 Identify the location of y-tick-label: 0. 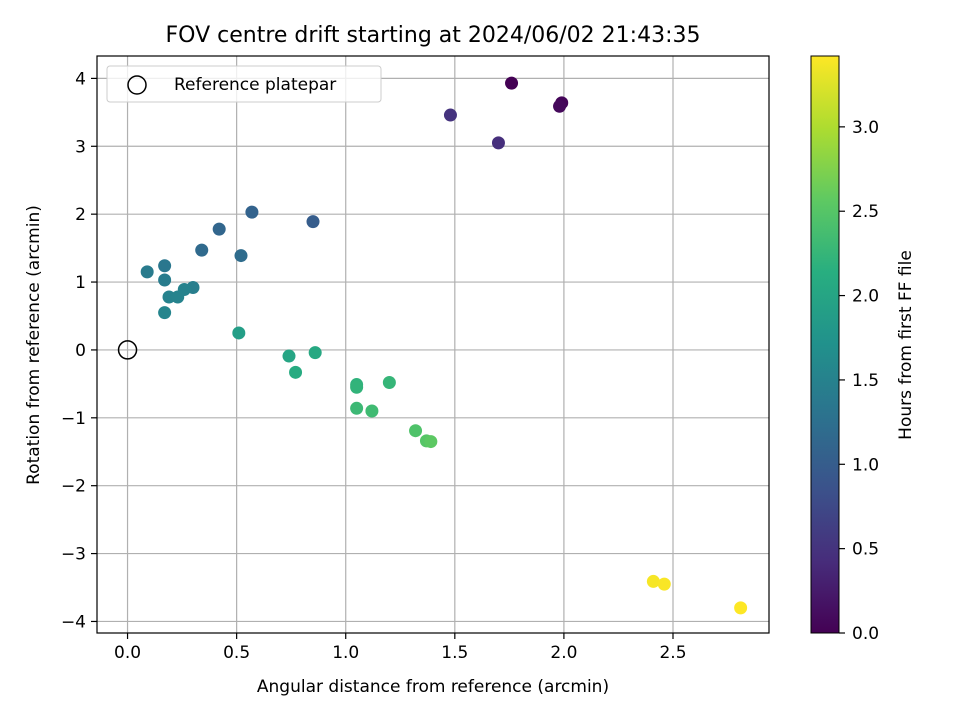
(80, 351).